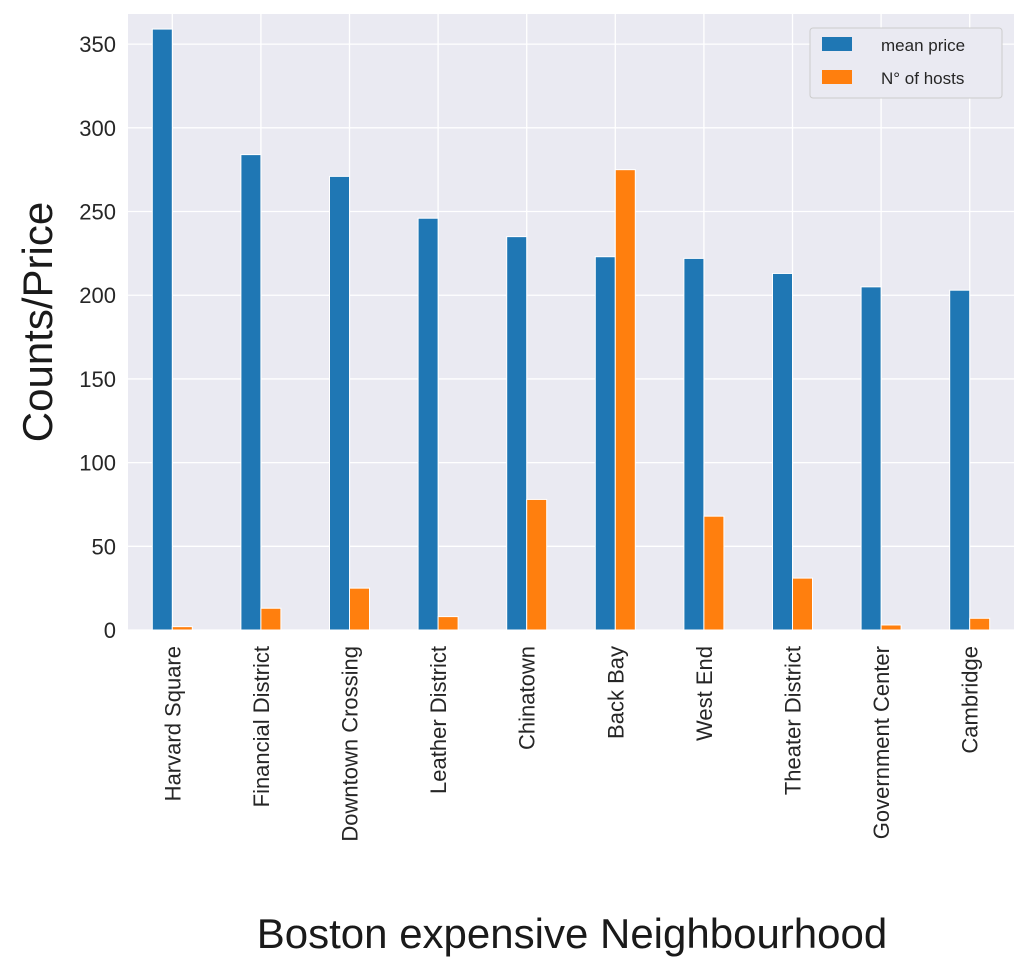 This screenshot has width=1030, height=974. I want to click on y-tick-label: 300, so click(97, 128).